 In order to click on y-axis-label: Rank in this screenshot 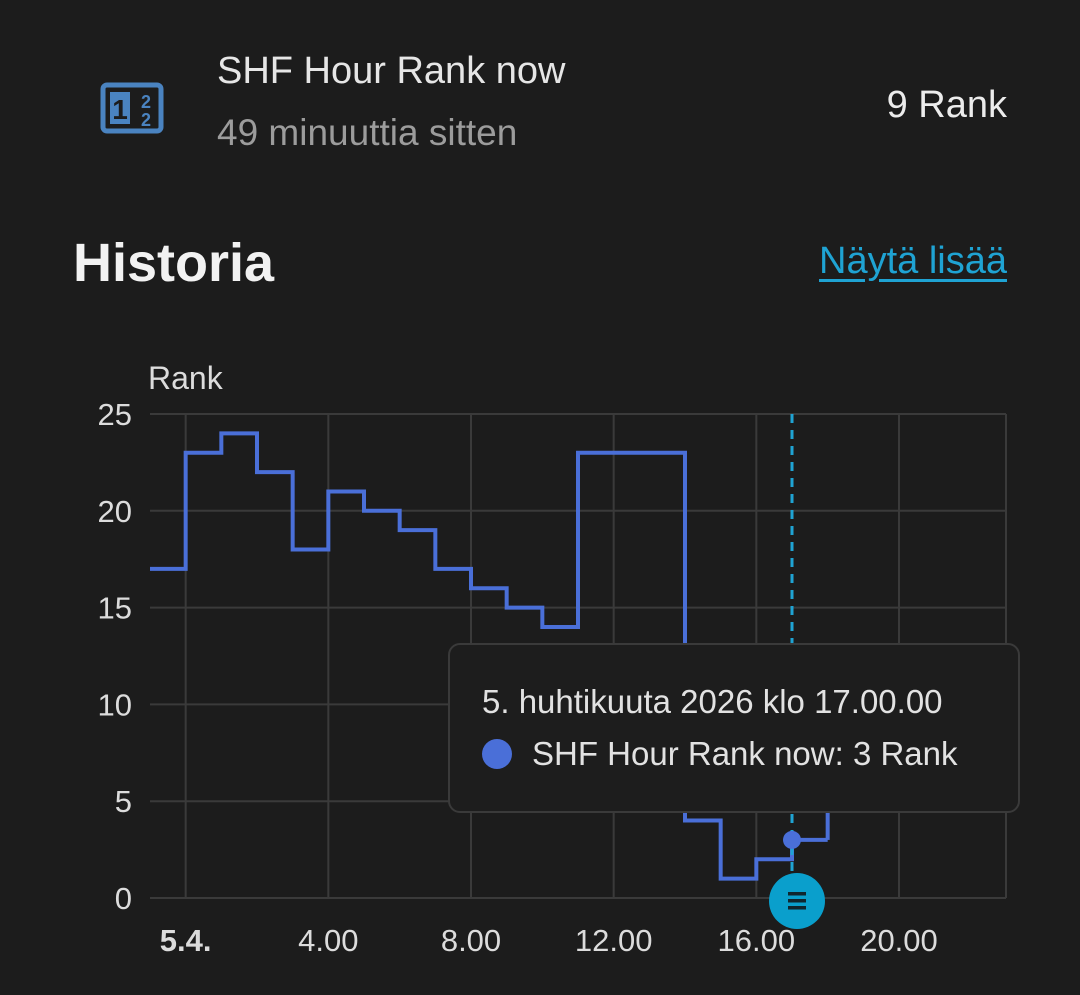, I will do `click(186, 378)`.